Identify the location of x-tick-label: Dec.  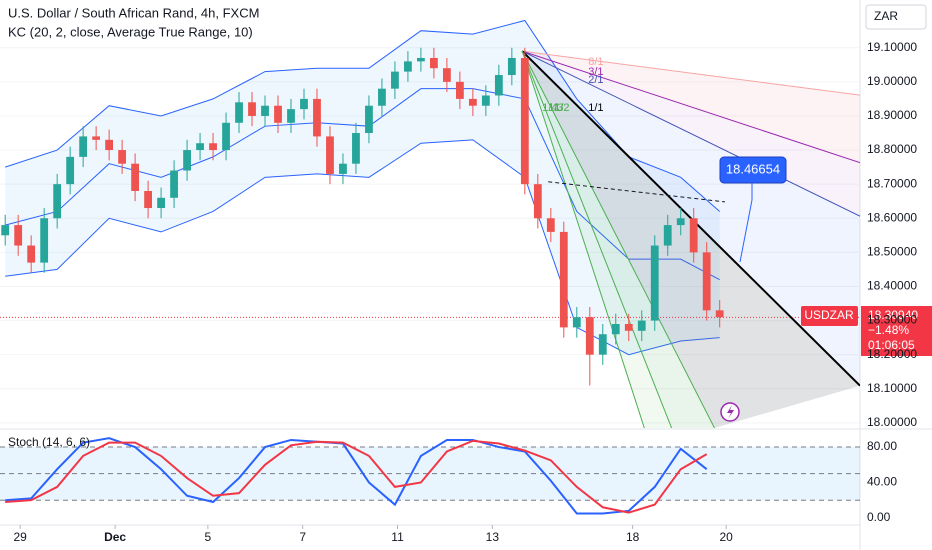
(115, 537).